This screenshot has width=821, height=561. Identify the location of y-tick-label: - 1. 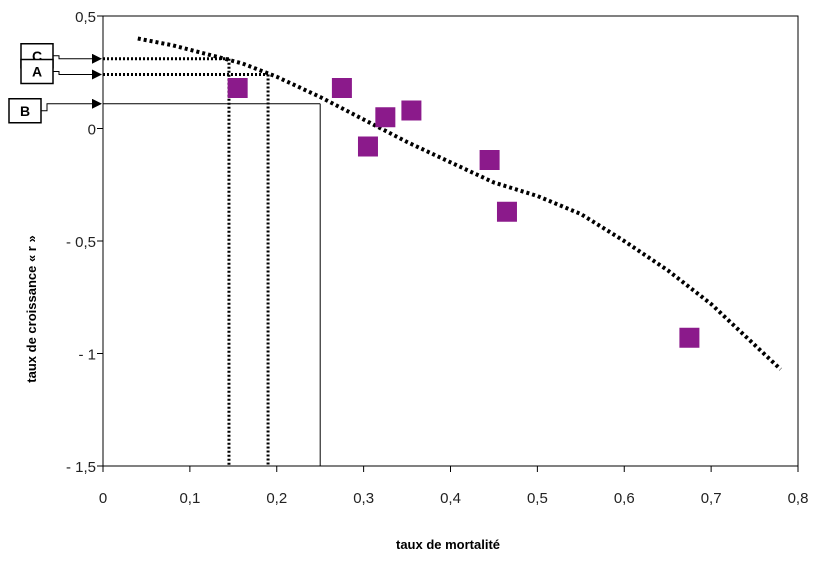
(87, 355).